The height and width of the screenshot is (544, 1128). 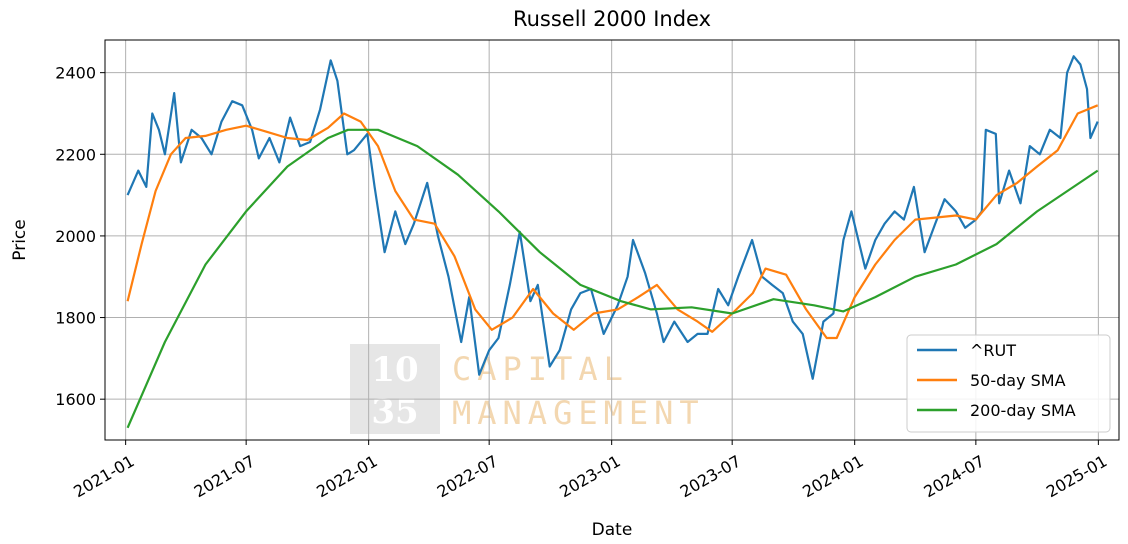 What do you see at coordinates (75, 236) in the screenshot?
I see `y-tick-label: 2000` at bounding box center [75, 236].